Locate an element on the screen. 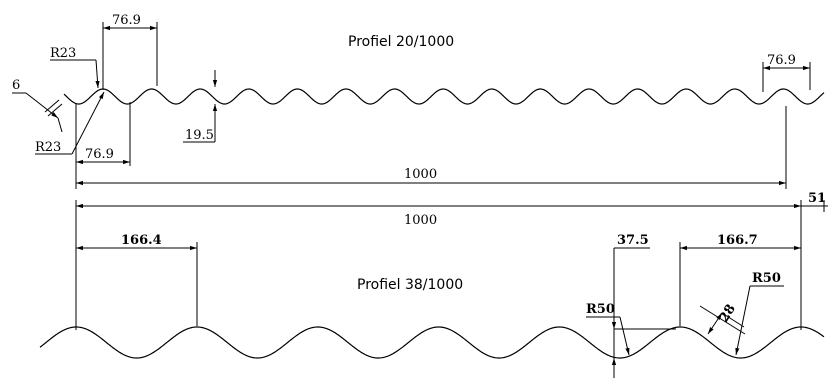  dim-pitch-bottom: 76.9 is located at coordinates (99, 154).